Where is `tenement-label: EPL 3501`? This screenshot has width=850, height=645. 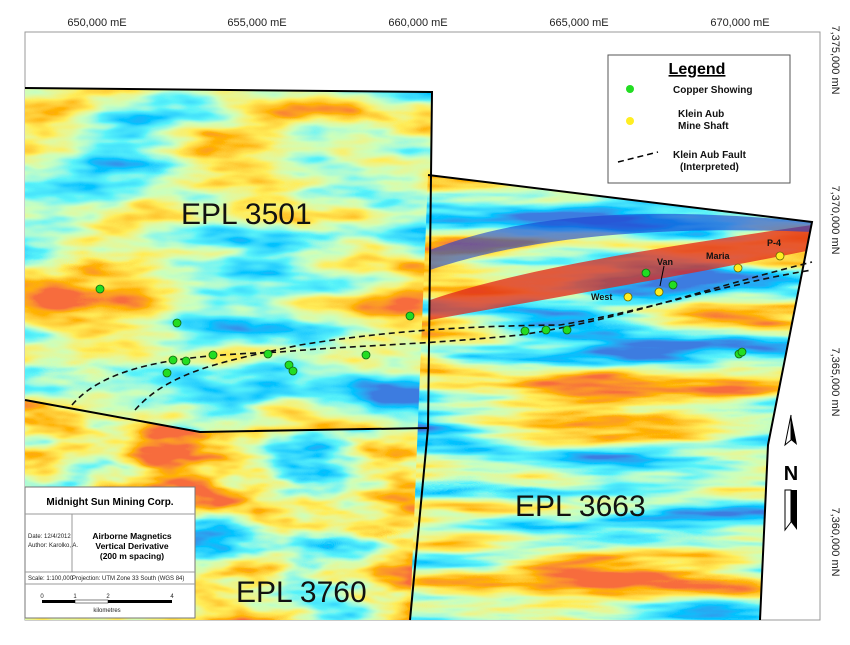
tenement-label: EPL 3501 is located at coordinates (246, 214).